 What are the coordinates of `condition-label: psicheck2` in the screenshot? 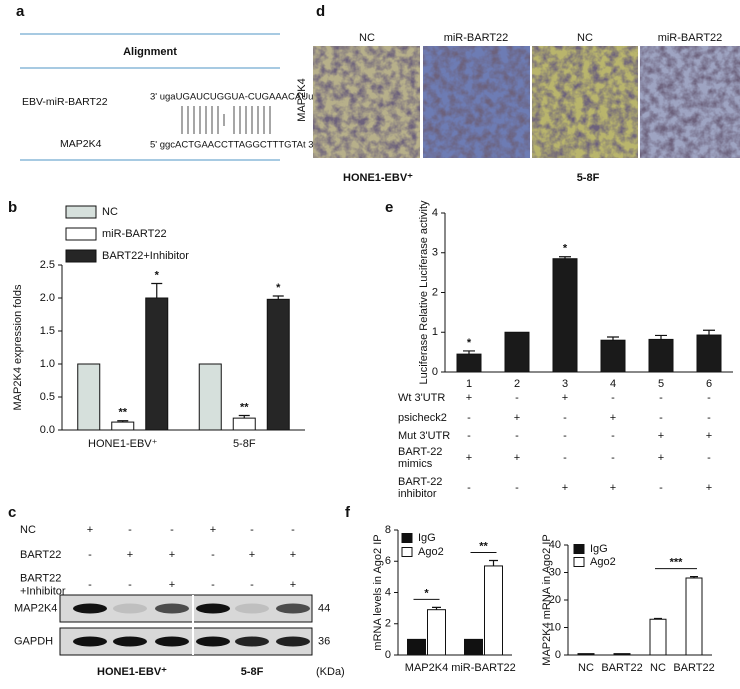 It's located at (422, 418).